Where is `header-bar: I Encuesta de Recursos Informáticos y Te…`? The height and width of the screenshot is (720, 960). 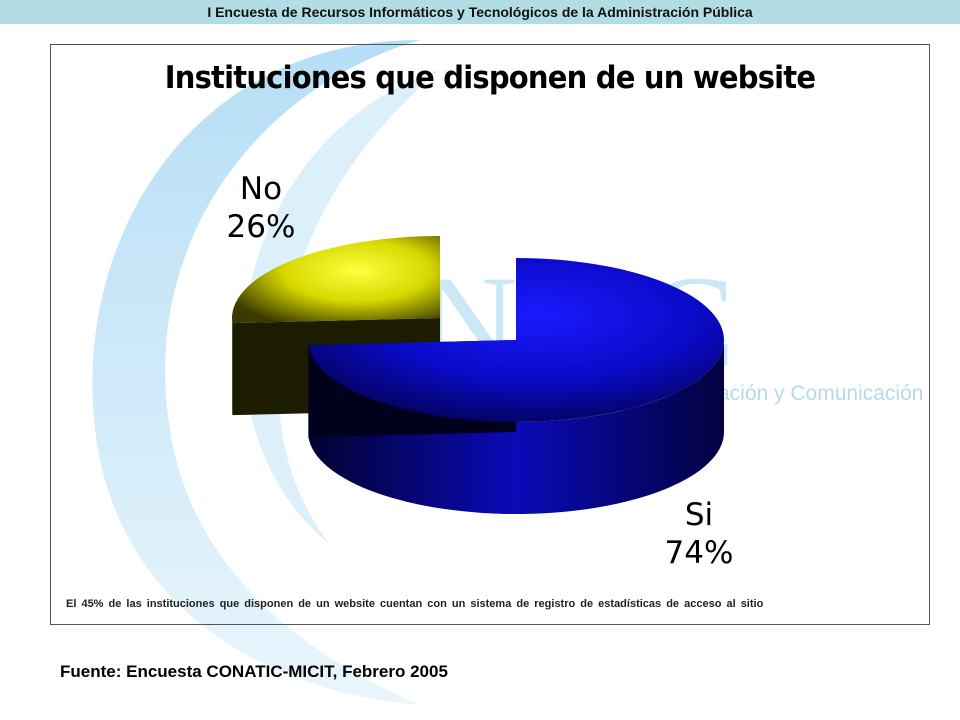
header-bar: I Encuesta de Recursos Informáticos y Te… is located at coordinates (480, 12).